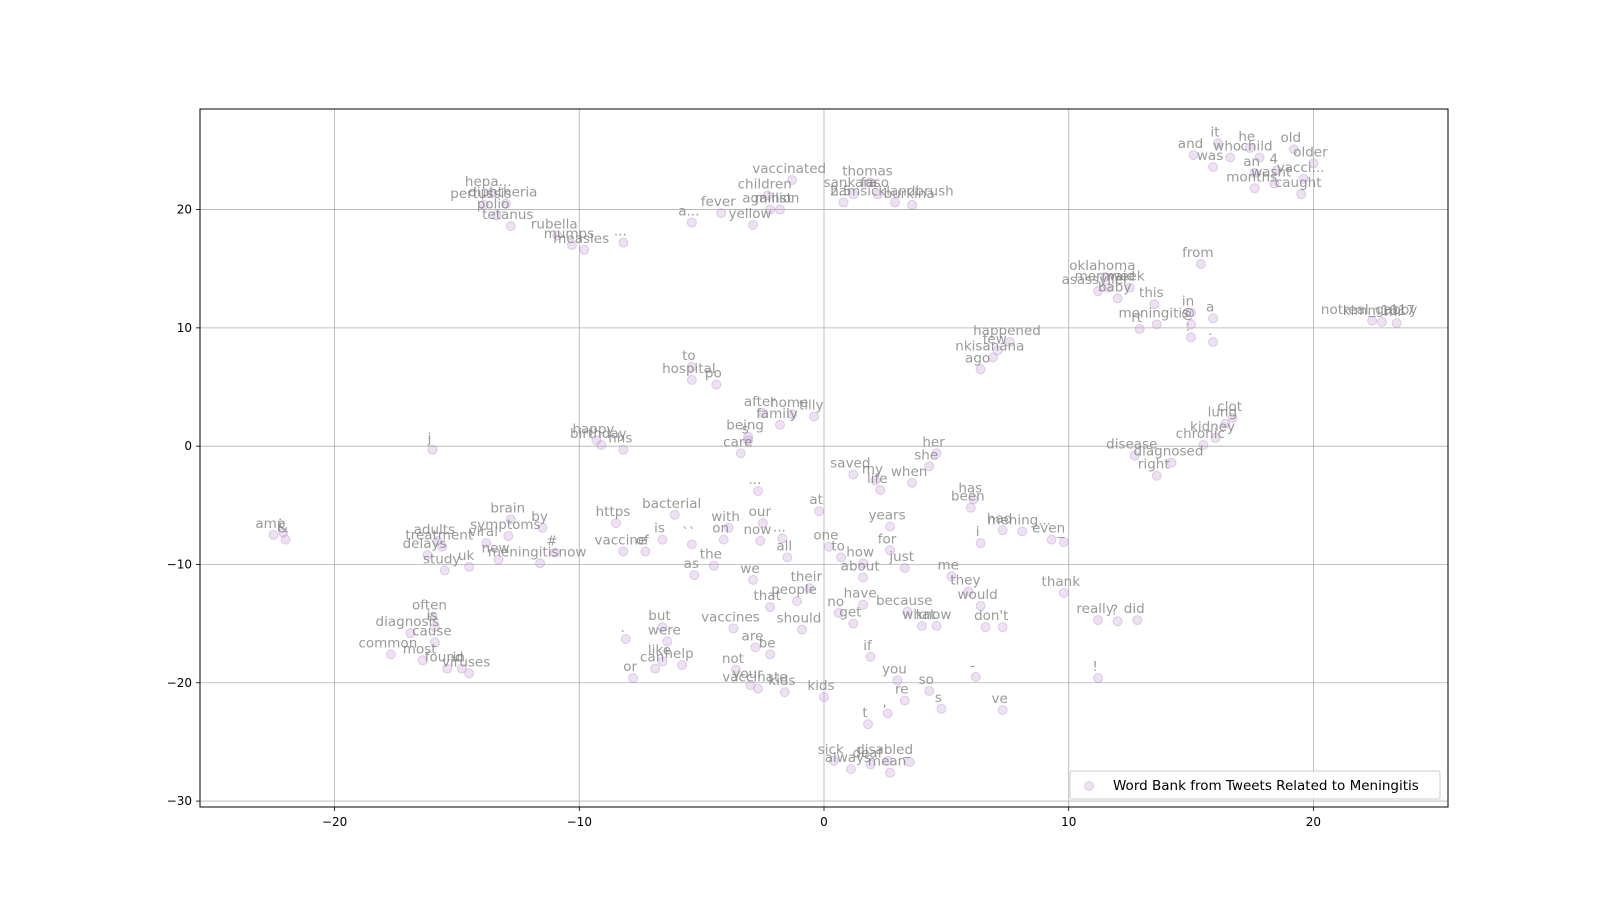  I want to click on point-label: re, so click(902, 690).